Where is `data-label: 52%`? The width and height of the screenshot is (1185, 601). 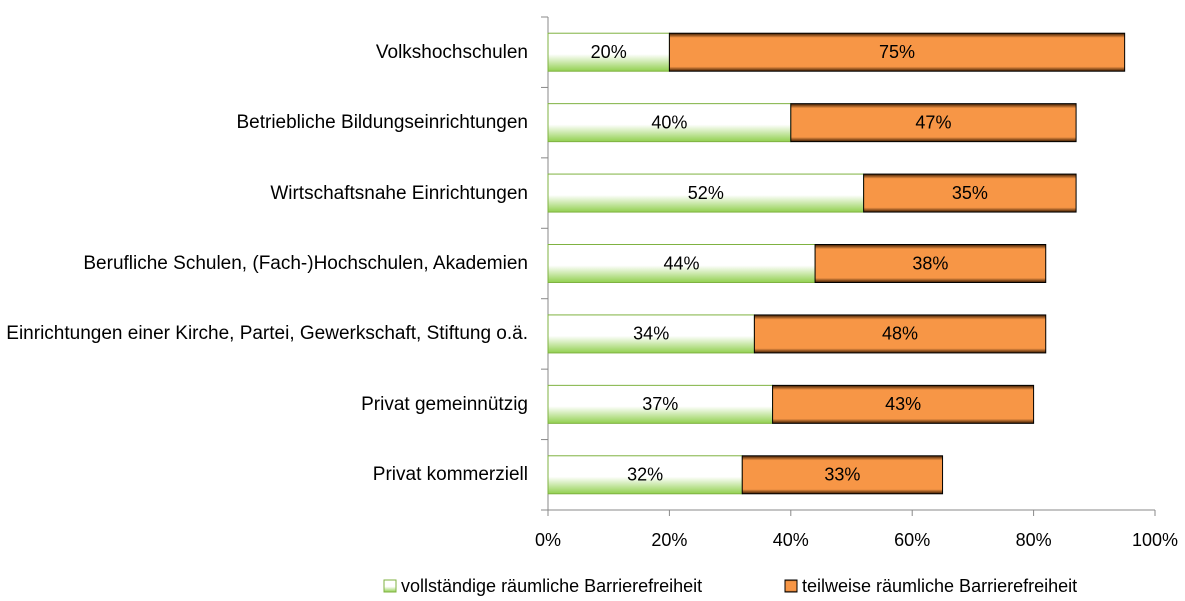
data-label: 52% is located at coordinates (706, 193).